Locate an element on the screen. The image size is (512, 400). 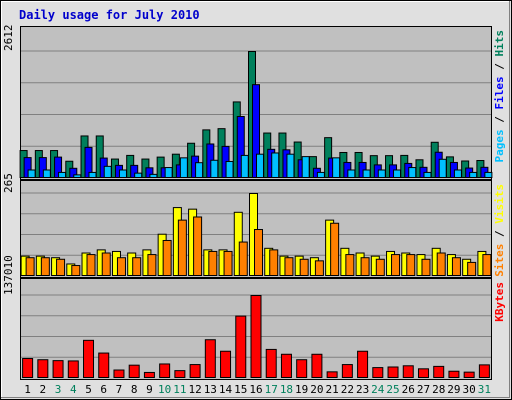
legend-hits-files-pages: Pages / Files / Hits is located at coordinates (499, 96).